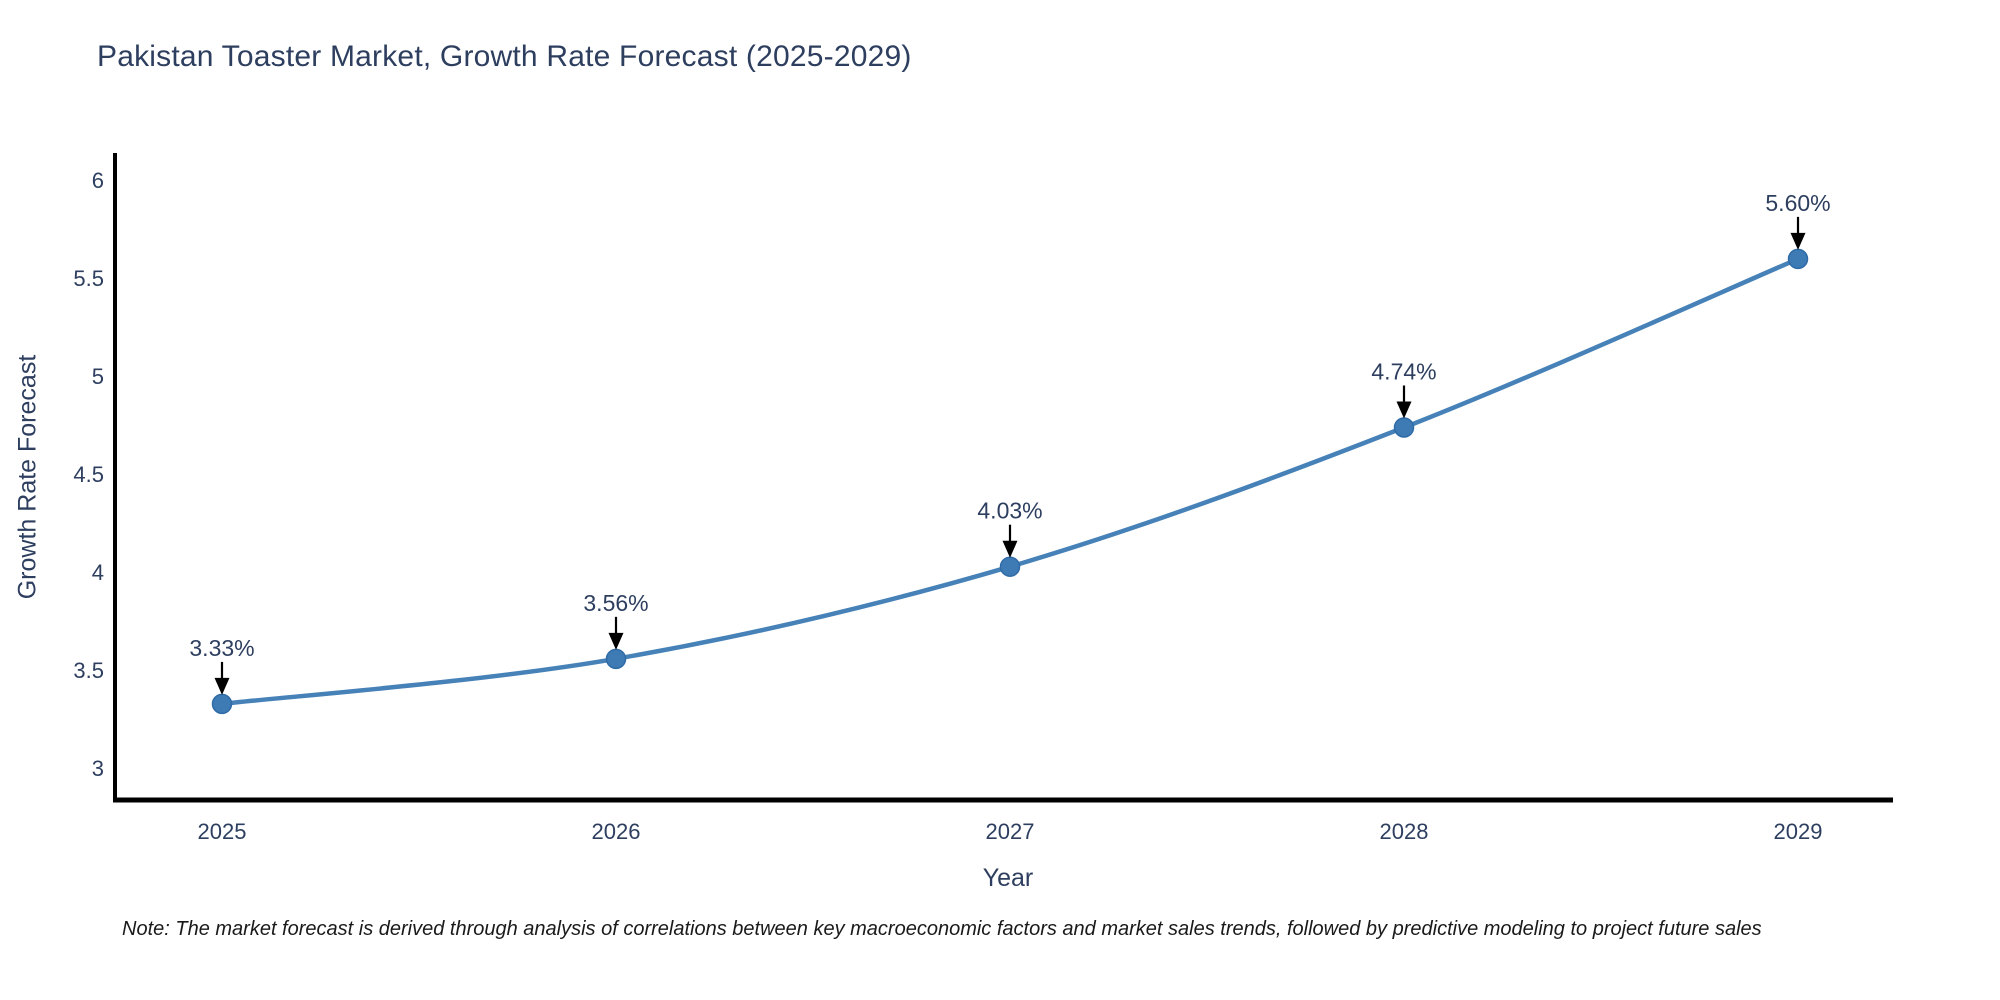  I want to click on y-tick-label: 5.5, so click(88, 278).